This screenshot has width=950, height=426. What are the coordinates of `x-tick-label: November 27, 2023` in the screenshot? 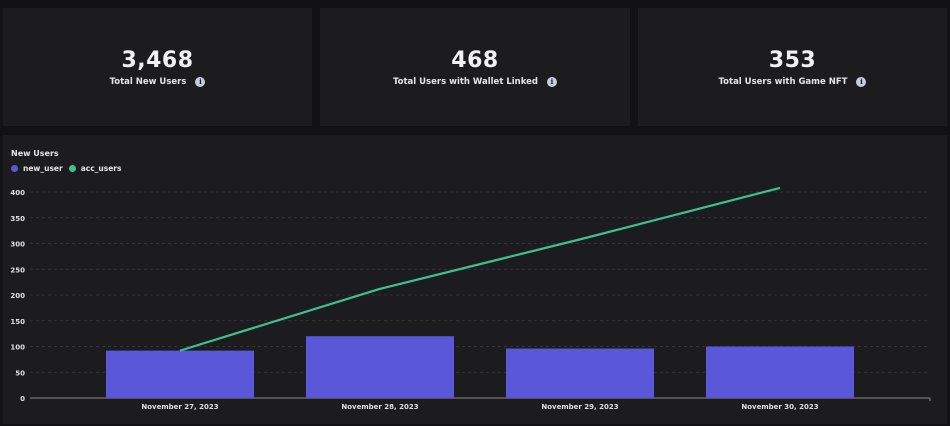 It's located at (179, 407).